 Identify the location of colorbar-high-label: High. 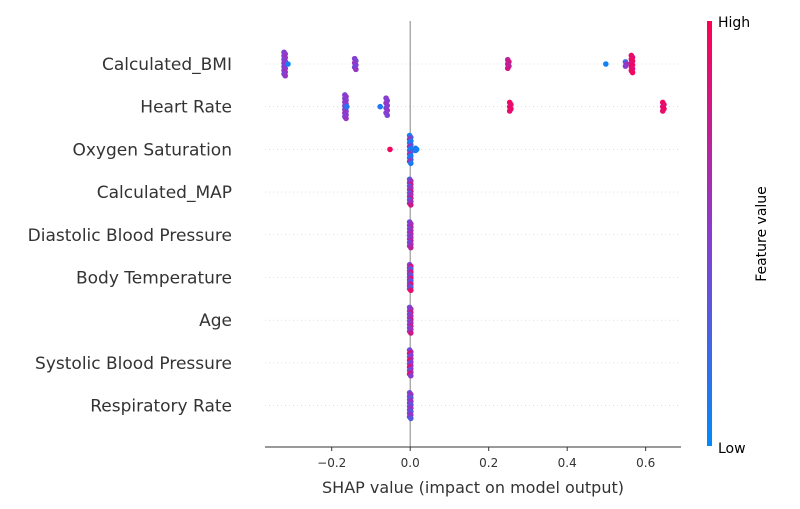
(734, 23).